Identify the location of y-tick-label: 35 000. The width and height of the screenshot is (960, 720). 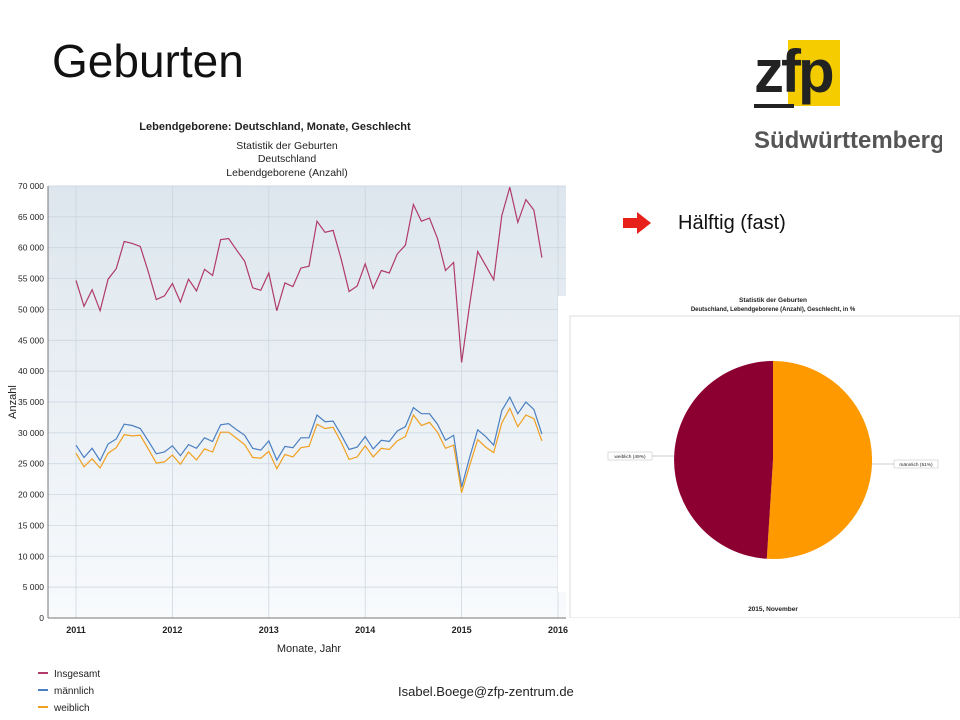
(31, 402).